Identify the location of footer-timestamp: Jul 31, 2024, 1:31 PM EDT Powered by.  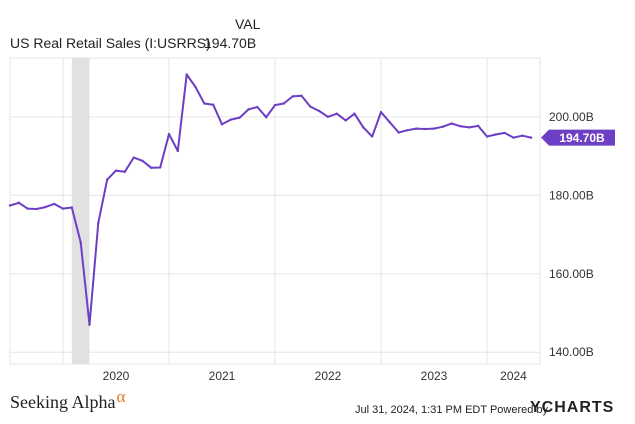
(451, 410).